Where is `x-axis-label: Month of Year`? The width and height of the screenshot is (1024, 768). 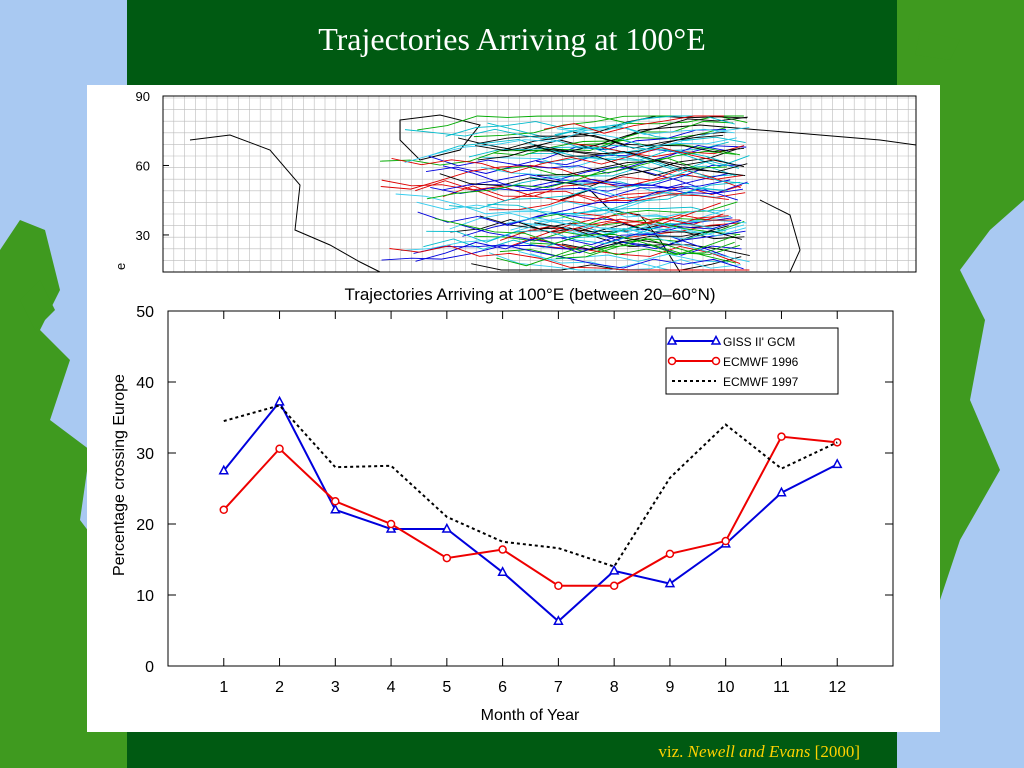
x-axis-label: Month of Year is located at coordinates (530, 715).